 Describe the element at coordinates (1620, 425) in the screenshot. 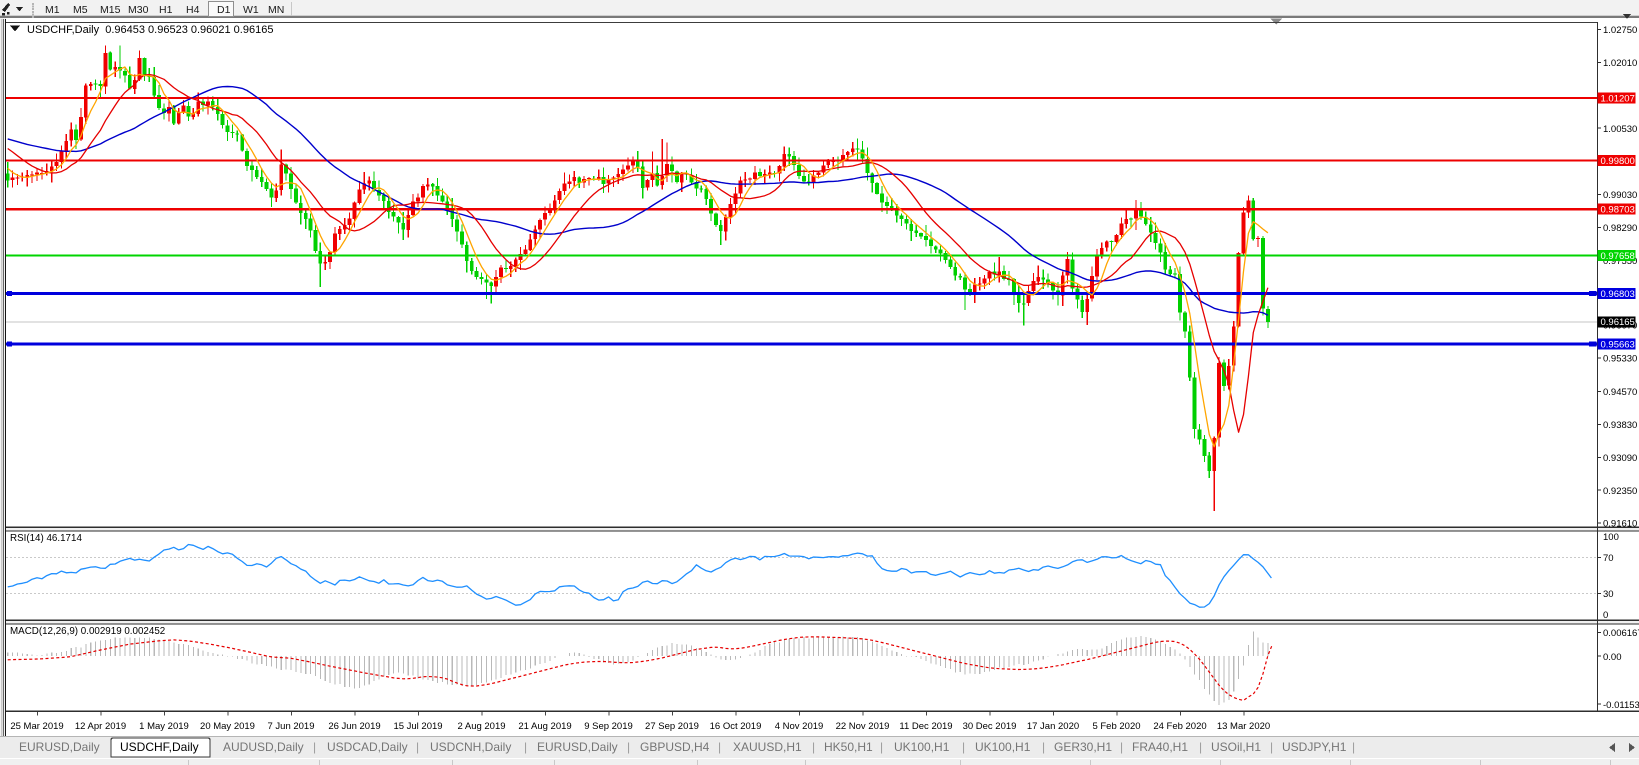

I see `svg-text: 0.93830` at that location.